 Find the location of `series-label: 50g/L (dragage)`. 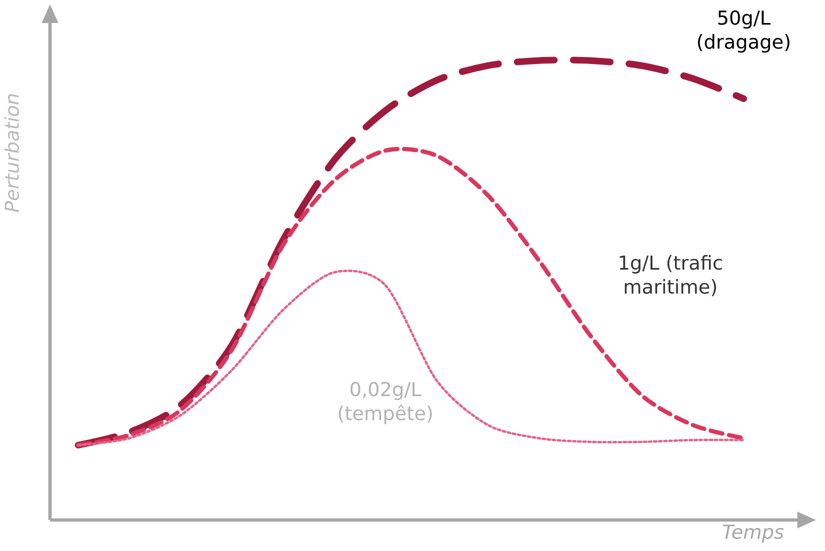

series-label: 50g/L (dragage) is located at coordinates (744, 31).